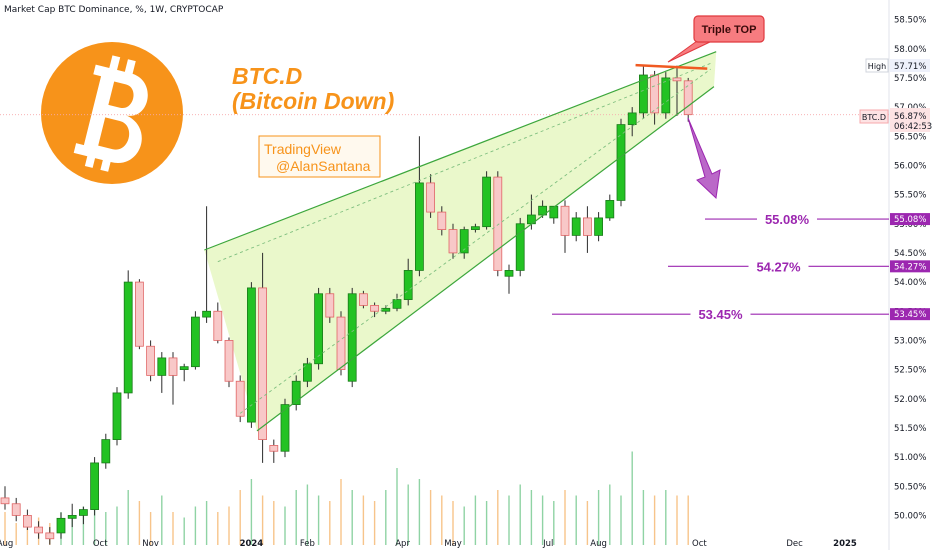  What do you see at coordinates (910, 400) in the screenshot?
I see `y-tick-label: 52.00%` at bounding box center [910, 400].